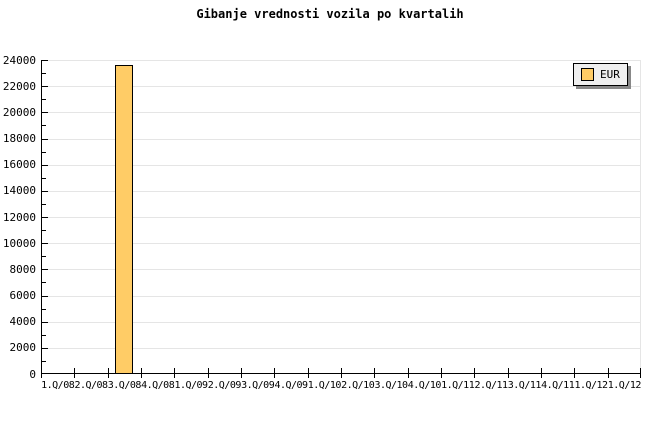  What do you see at coordinates (291, 385) in the screenshot?
I see `x-tick-label: 4.Q/09` at bounding box center [291, 385].